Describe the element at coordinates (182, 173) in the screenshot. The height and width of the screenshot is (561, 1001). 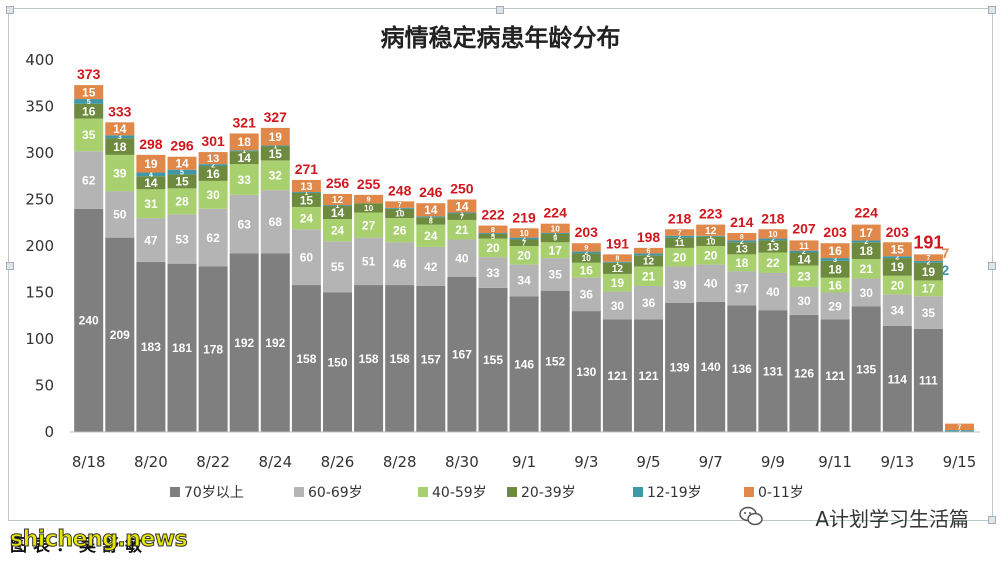
I see `segment-label: 5` at that location.